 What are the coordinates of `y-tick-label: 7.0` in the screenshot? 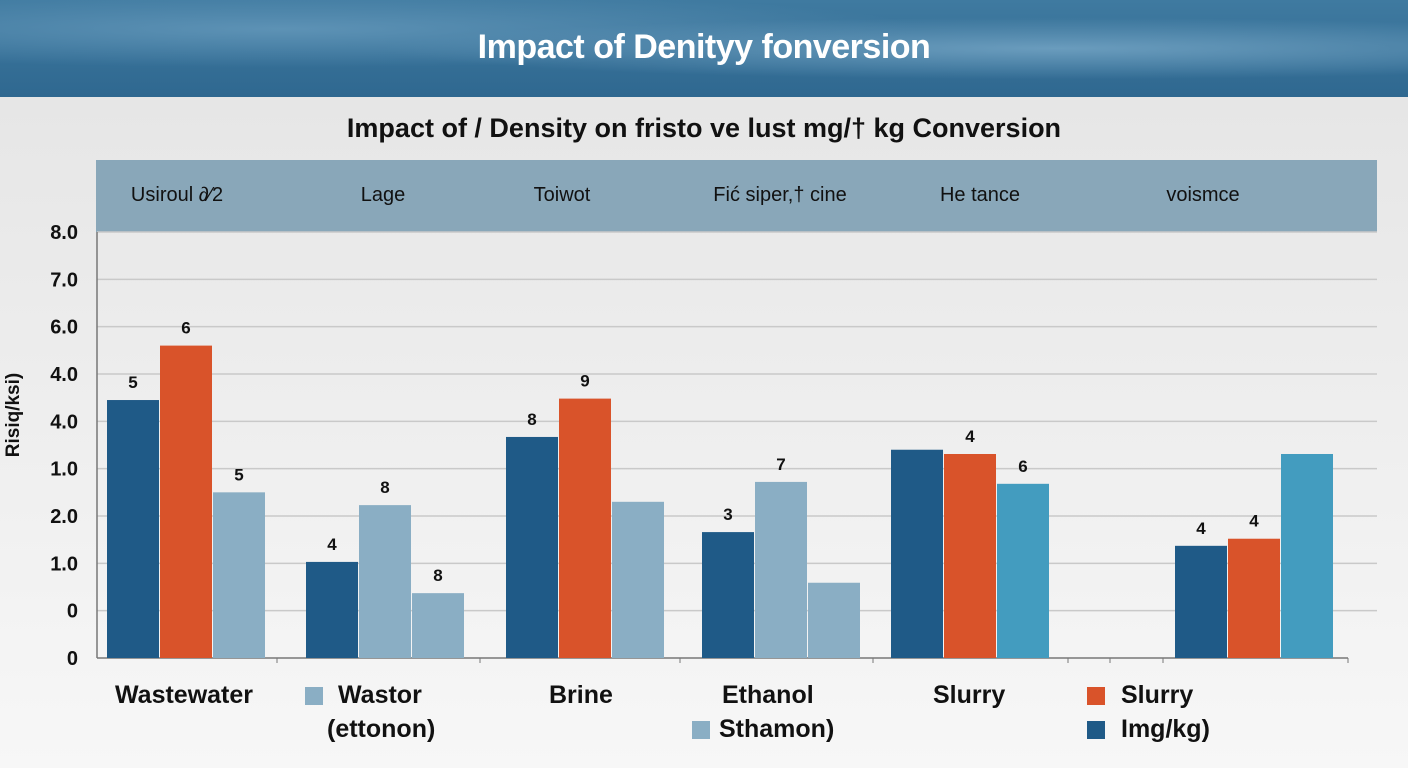 It's located at (64, 280).